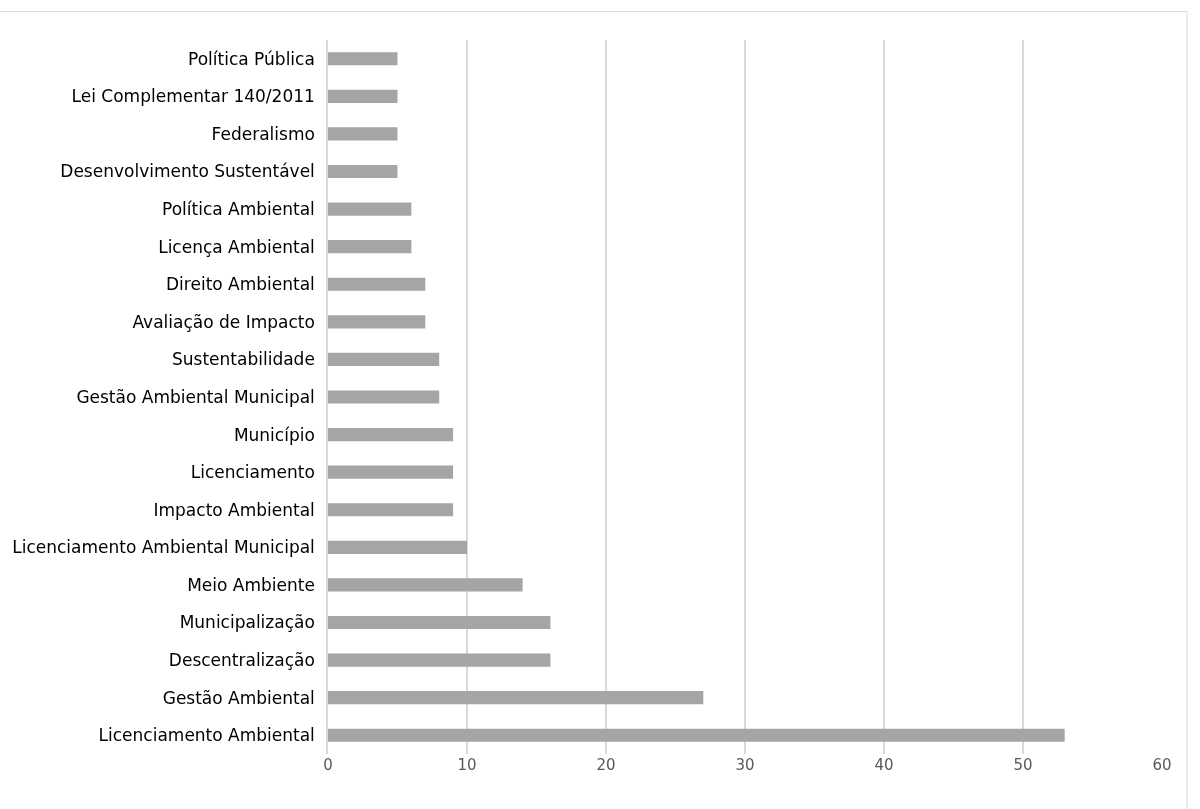  What do you see at coordinates (251, 584) in the screenshot?
I see `y-tick-label: Meio Ambiente` at bounding box center [251, 584].